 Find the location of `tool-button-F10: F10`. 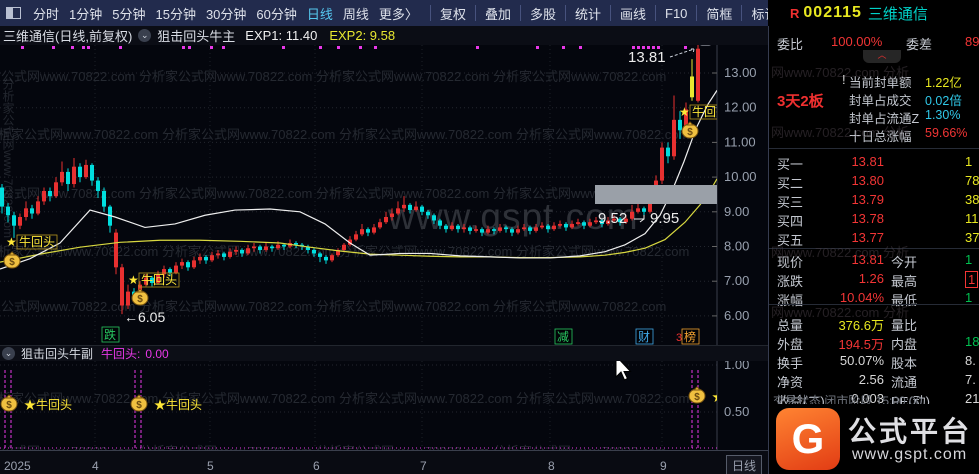

tool-button-F10: F10 is located at coordinates (676, 13).